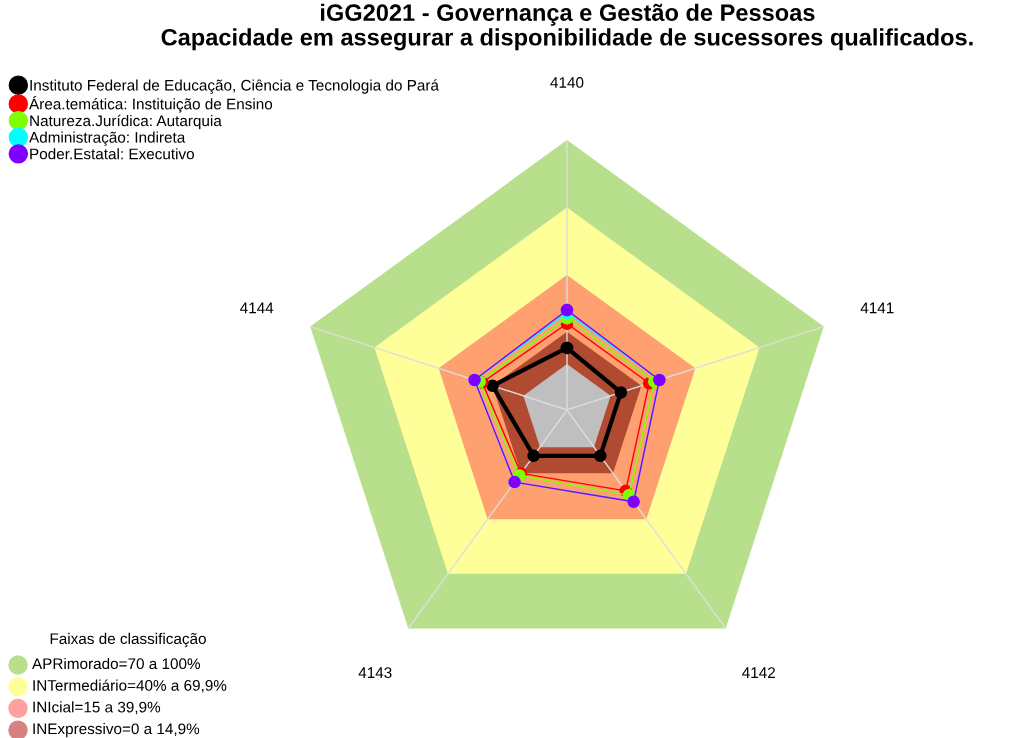 The height and width of the screenshot is (738, 1015). Describe the element at coordinates (116, 730) in the screenshot. I see `text: INExpressivo=0 a 14,9%` at that location.